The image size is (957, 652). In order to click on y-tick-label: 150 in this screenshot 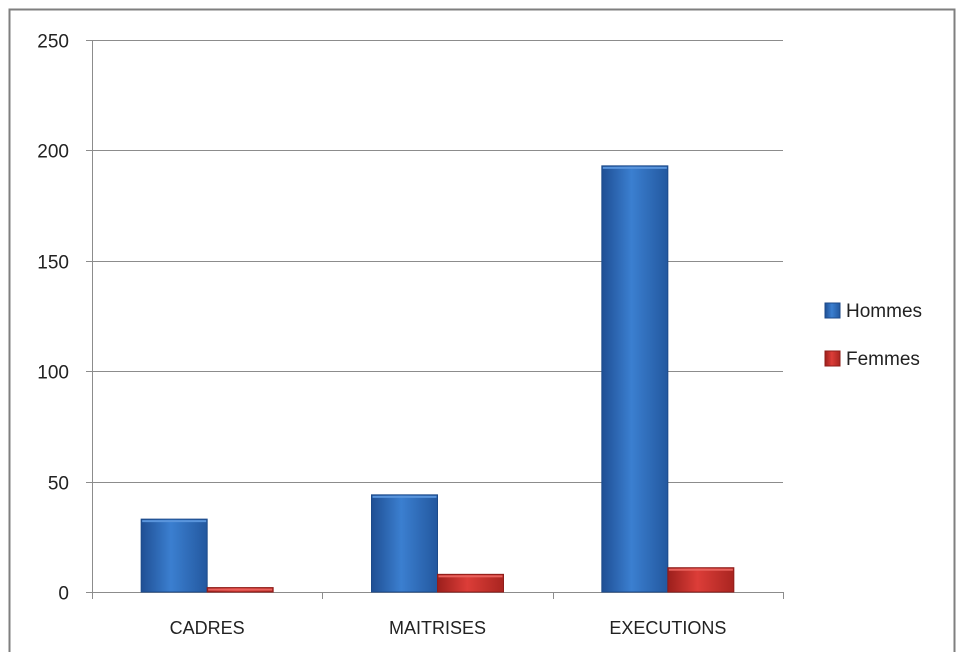, I will do `click(53, 263)`.